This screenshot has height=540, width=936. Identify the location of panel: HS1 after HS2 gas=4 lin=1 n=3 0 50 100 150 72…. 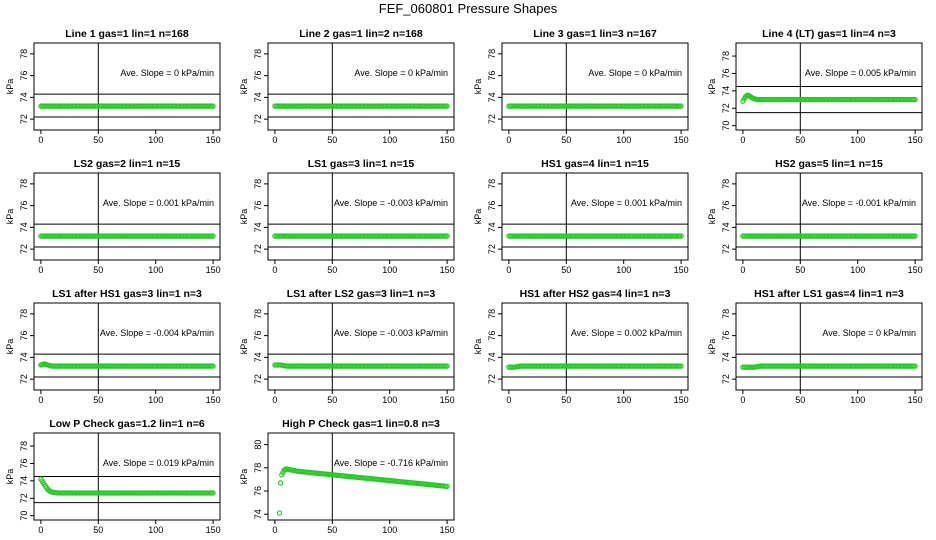
(581, 346).